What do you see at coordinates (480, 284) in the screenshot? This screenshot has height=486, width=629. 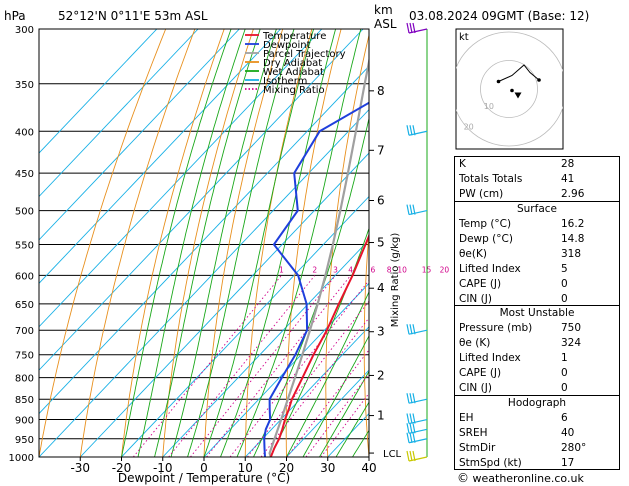 I see `surface-label: CAPE (J)` at bounding box center [480, 284].